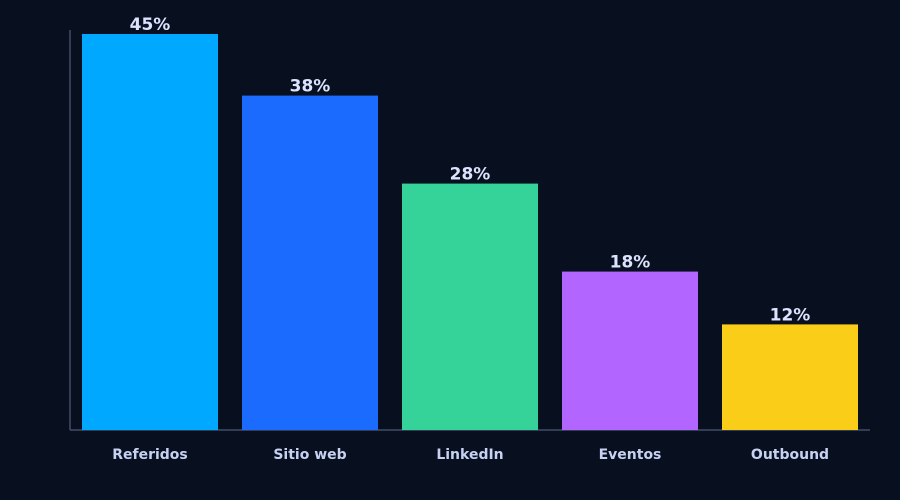  What do you see at coordinates (310, 87) in the screenshot?
I see `value-label-sitio-web: 38%` at bounding box center [310, 87].